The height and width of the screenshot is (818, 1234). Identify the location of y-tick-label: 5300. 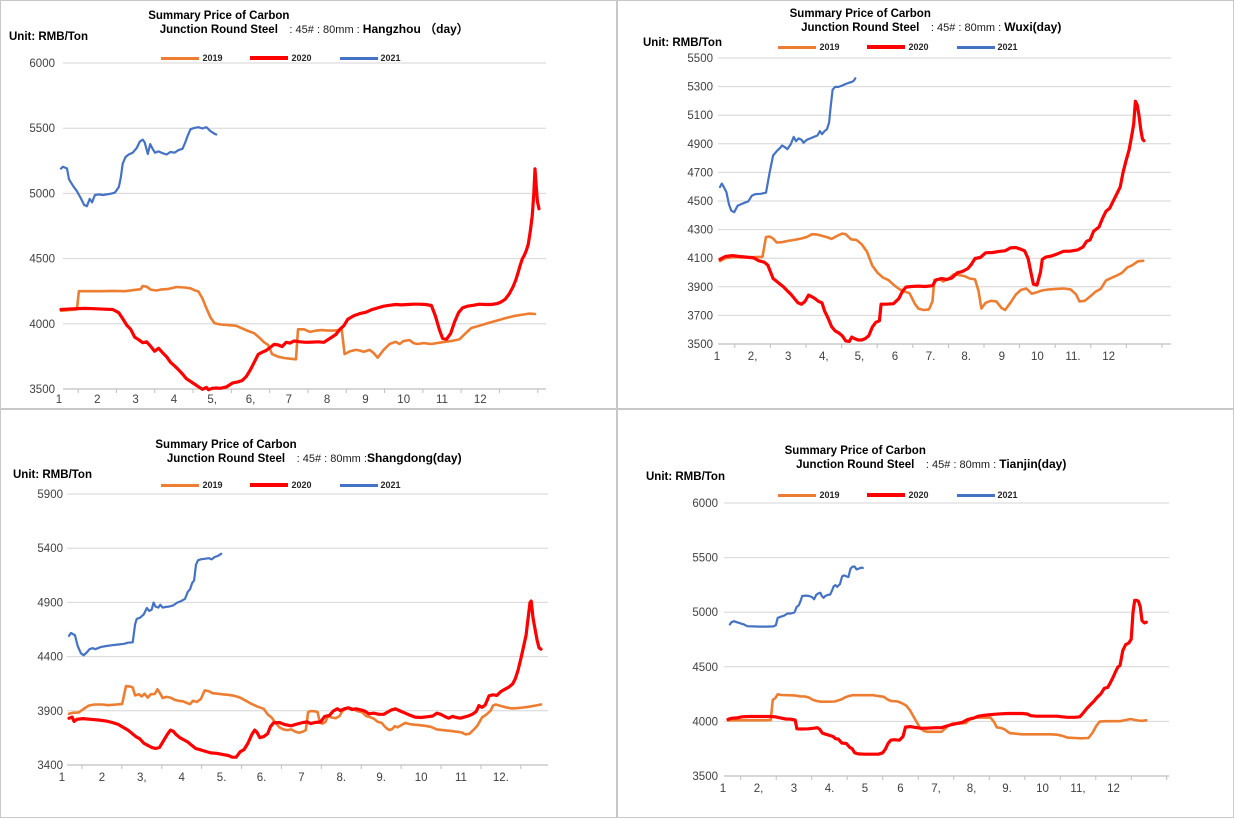
(700, 88).